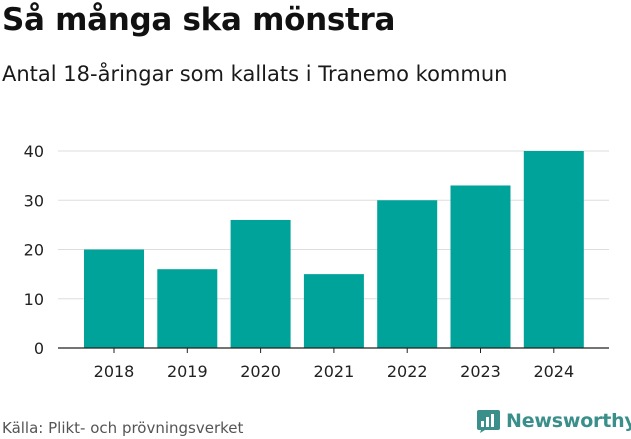 Image resolution: width=631 pixels, height=439 pixels. Describe the element at coordinates (488, 421) in the screenshot. I see `bar-chart-logo-icon` at that location.